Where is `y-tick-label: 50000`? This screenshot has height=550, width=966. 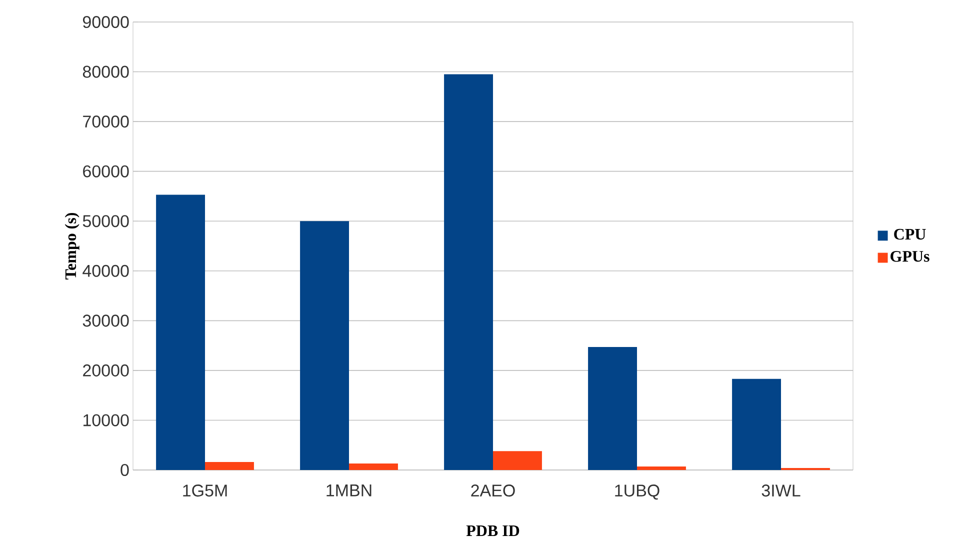 y-tick-label: 50000 is located at coordinates (105, 221).